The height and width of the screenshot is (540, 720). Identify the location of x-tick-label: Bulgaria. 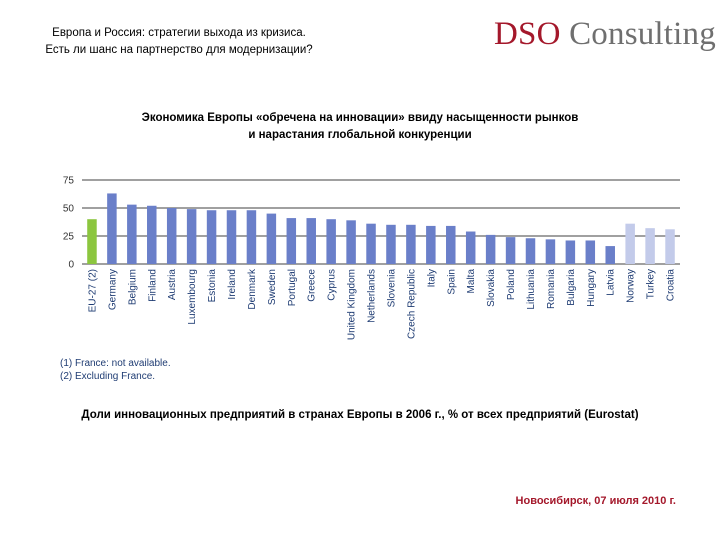
(571, 287).